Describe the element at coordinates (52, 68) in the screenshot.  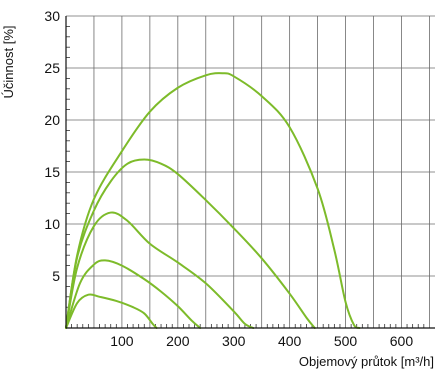
I see `y-tick-label: 25` at that location.